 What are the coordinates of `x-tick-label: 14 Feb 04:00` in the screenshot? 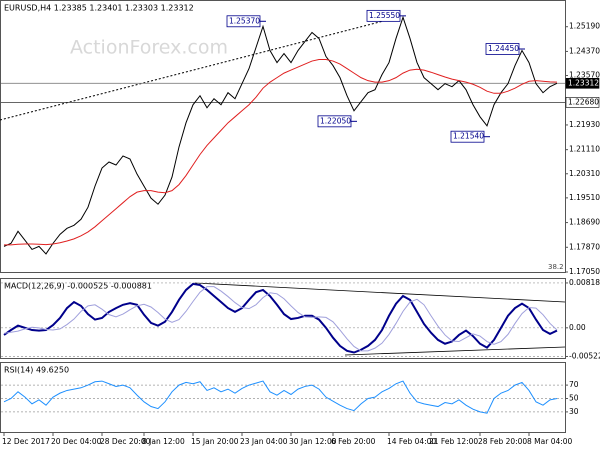 It's located at (411, 441).